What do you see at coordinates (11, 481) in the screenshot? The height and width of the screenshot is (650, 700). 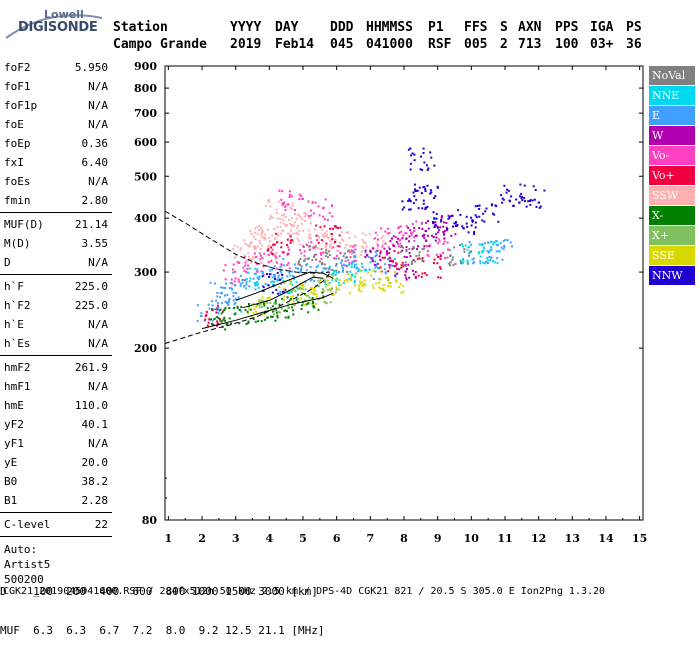 I see `param-label: B0` at bounding box center [11, 481].